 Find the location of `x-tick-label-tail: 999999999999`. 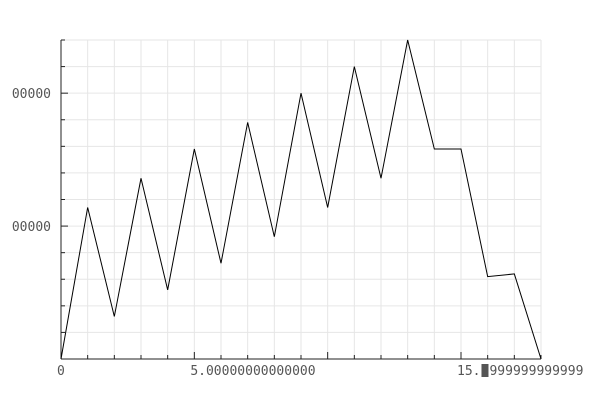

x-tick-label-tail: 999999999999 is located at coordinates (536, 371).